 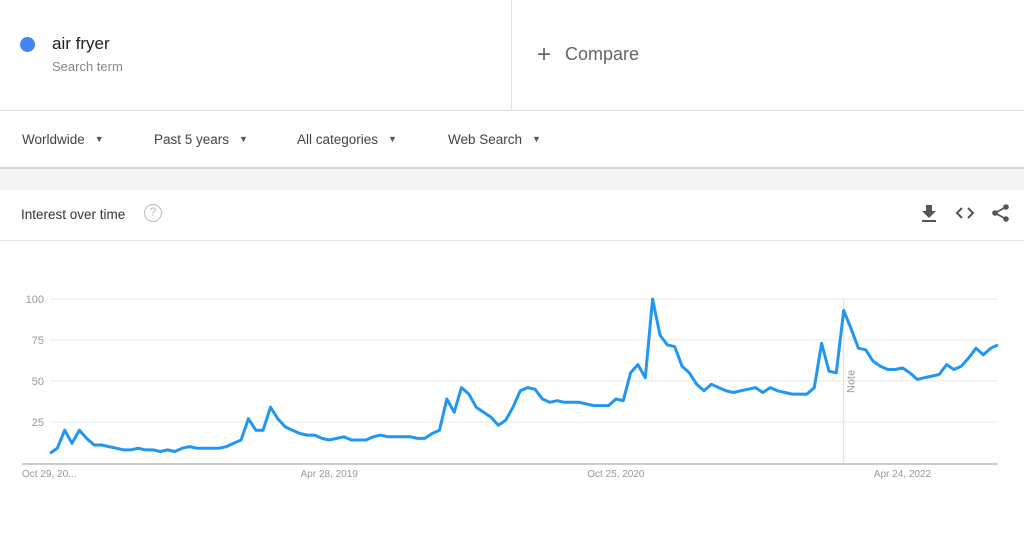 What do you see at coordinates (616, 474) in the screenshot?
I see `x-tick-label: Oct 25, 2020` at bounding box center [616, 474].